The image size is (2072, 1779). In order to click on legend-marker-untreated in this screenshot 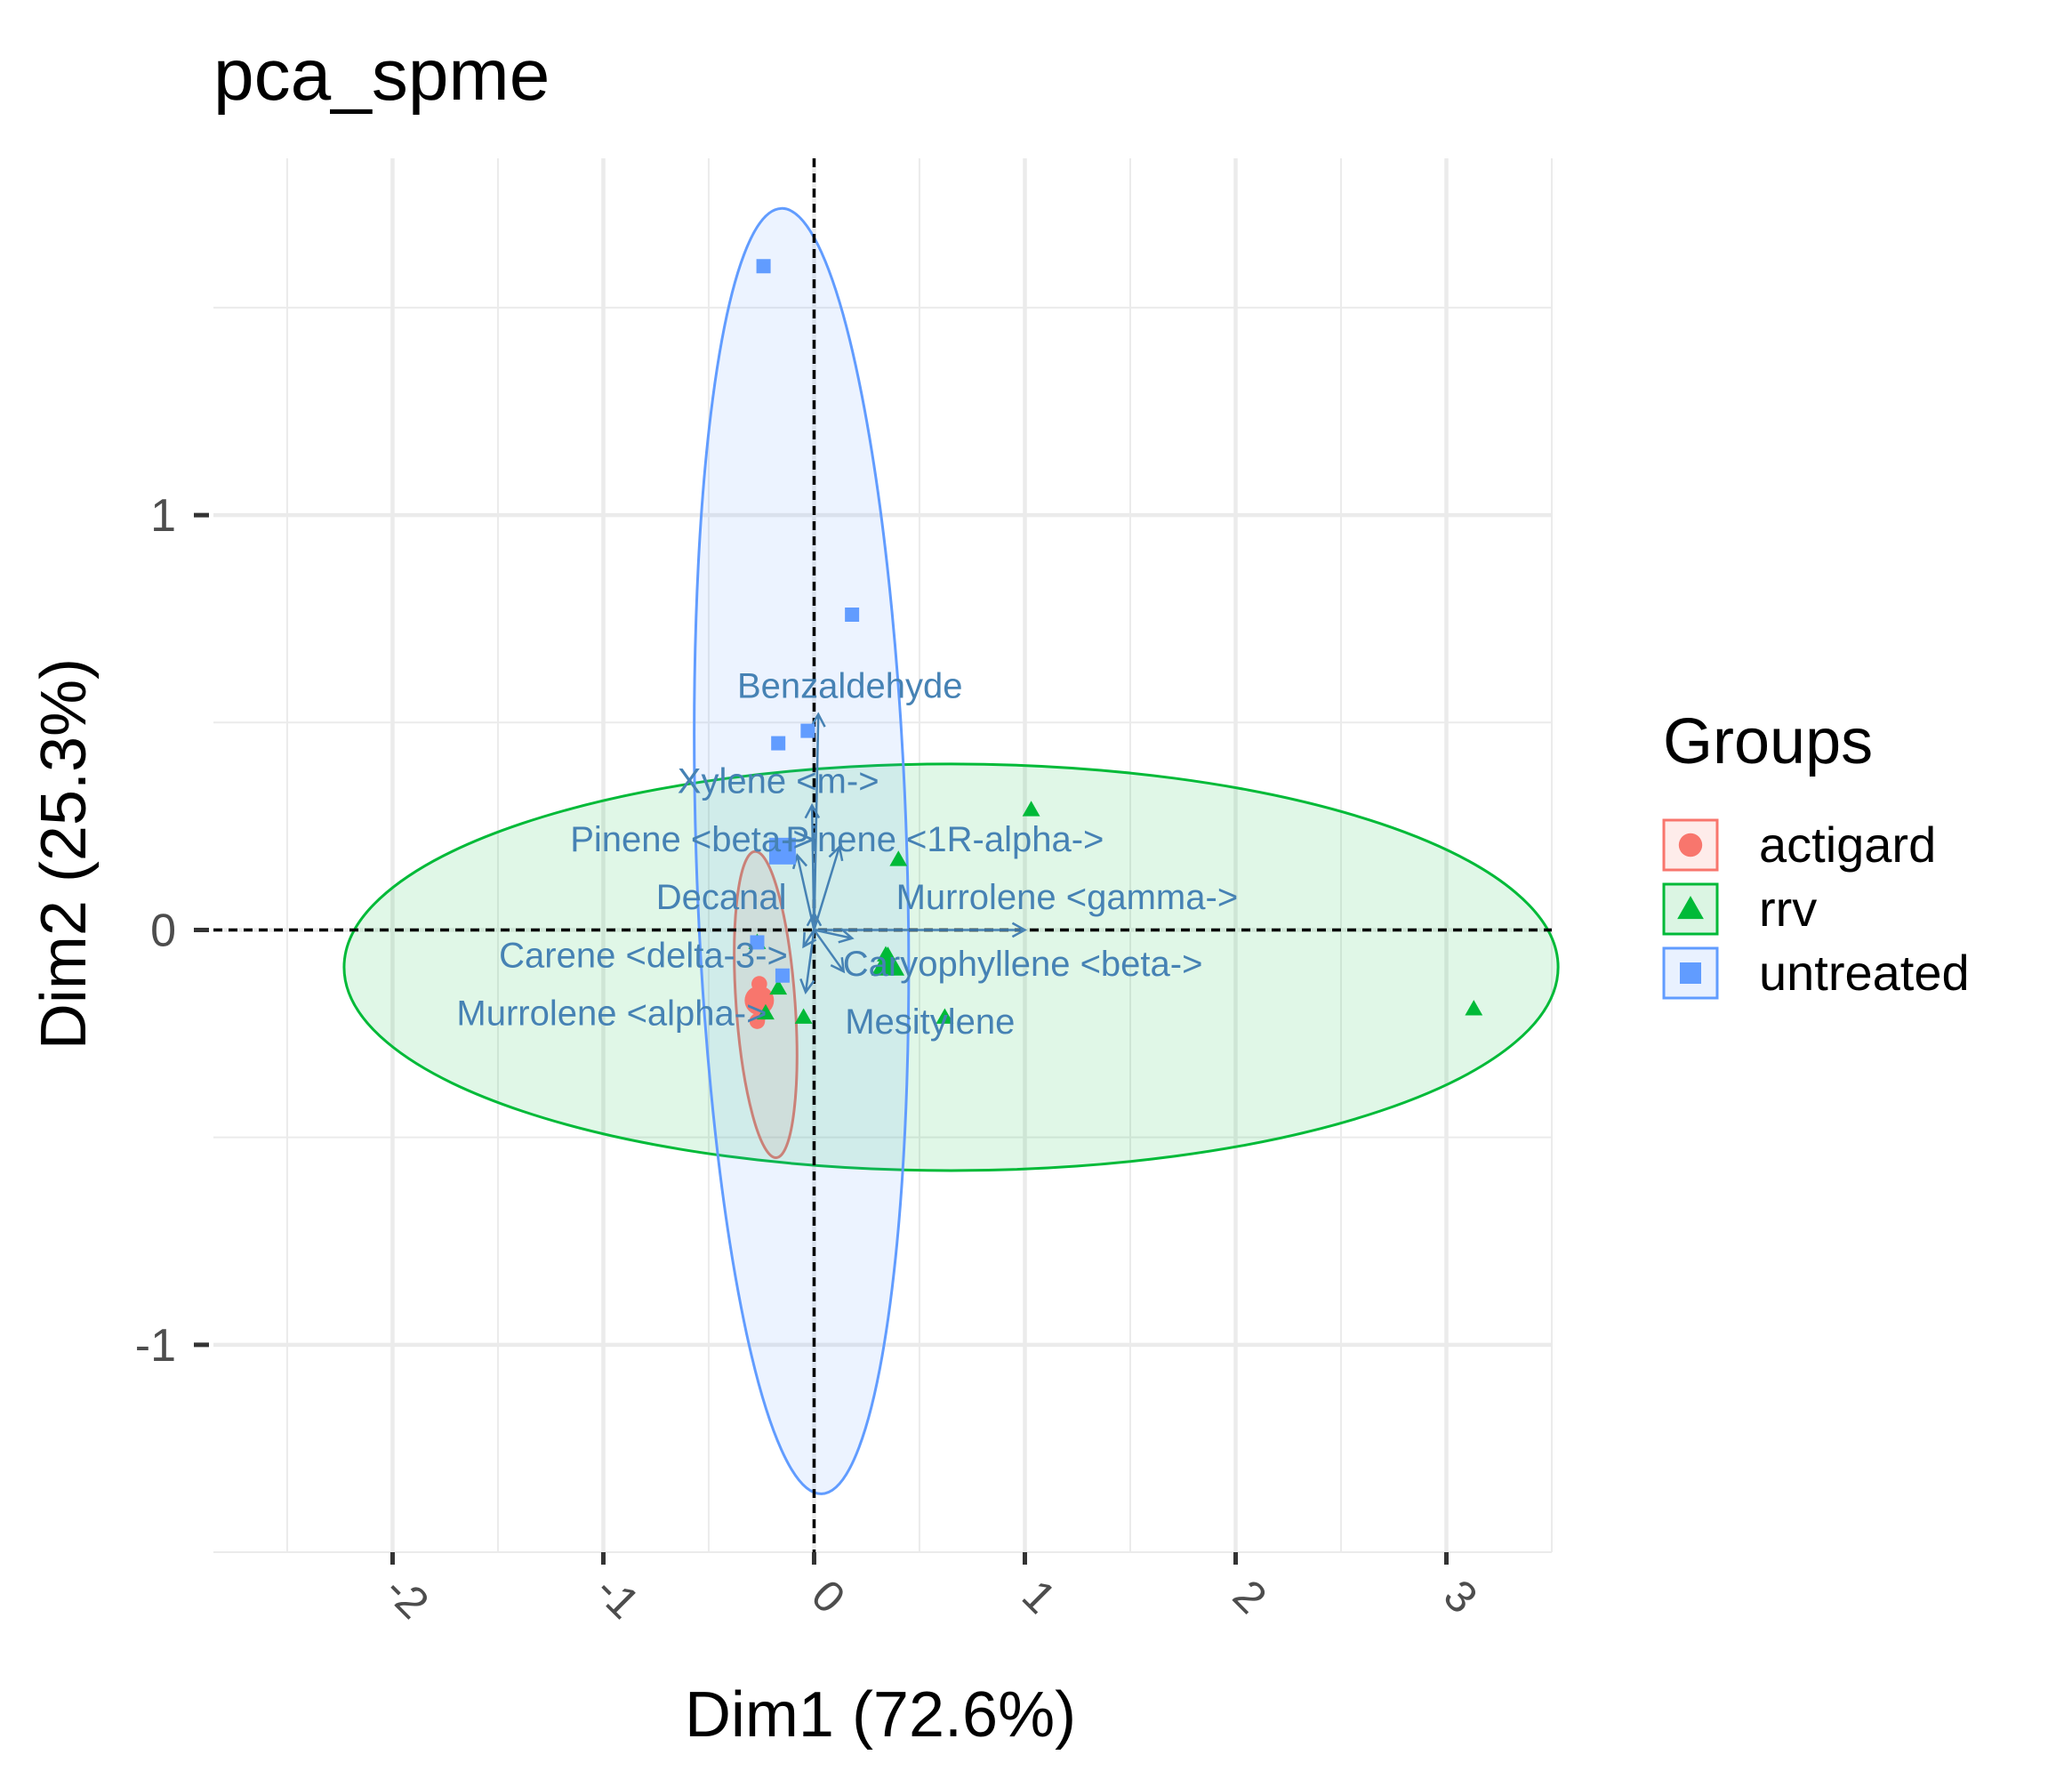, I will do `click(1690, 973)`.